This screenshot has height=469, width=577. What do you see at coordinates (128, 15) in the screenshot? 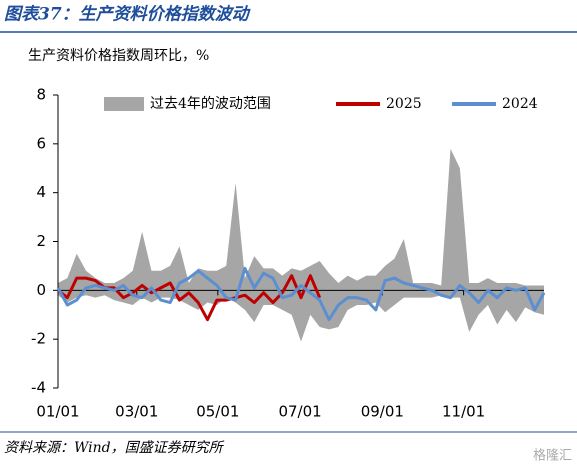
I see `figure-title: 图表37：生产资料价格指数波动` at bounding box center [128, 15].